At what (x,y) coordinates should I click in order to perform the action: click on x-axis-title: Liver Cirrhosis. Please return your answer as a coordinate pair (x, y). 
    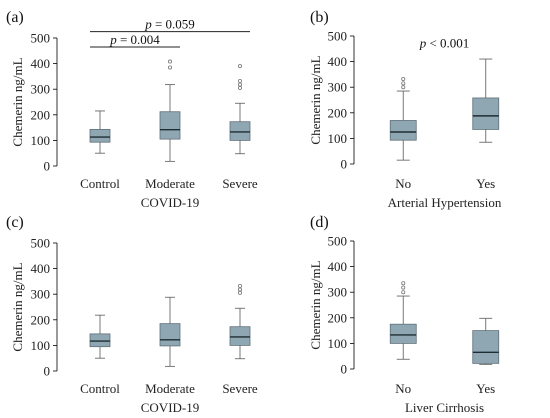
    Looking at the image, I should click on (444, 407).